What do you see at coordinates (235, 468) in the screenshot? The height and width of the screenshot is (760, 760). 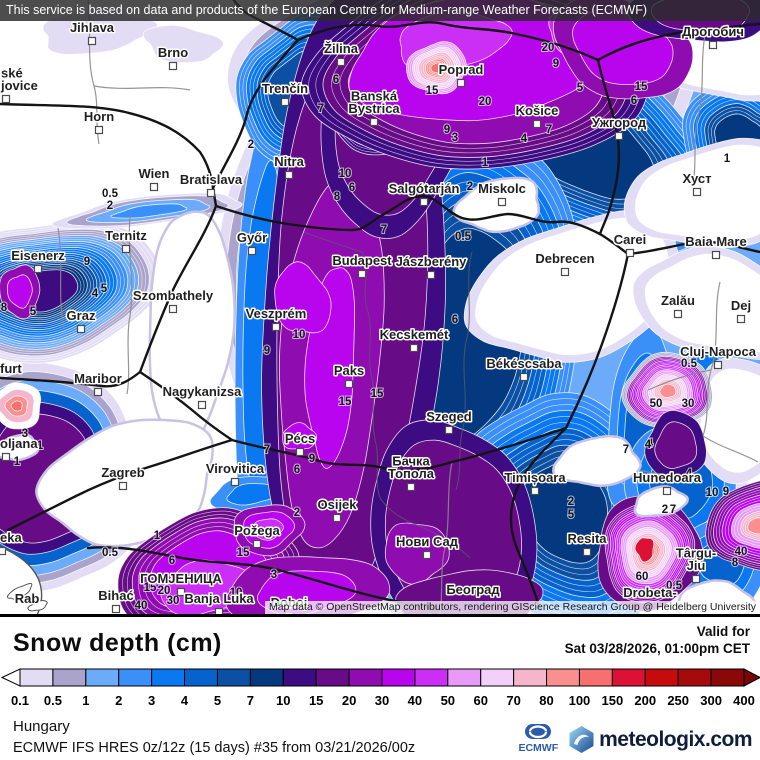 I see `city-label: Virovitica` at bounding box center [235, 468].